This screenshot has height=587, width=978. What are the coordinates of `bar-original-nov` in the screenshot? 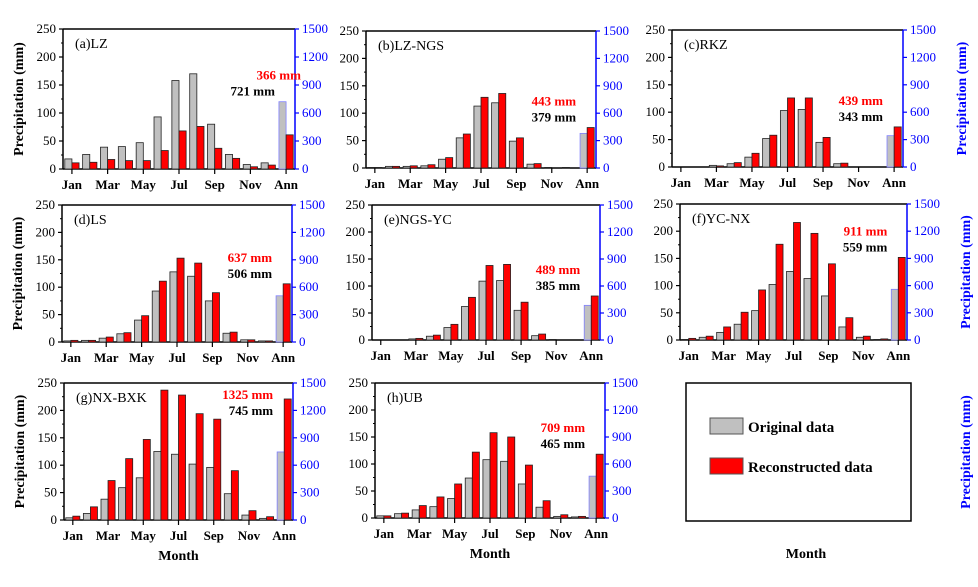 It's located at (557, 517).